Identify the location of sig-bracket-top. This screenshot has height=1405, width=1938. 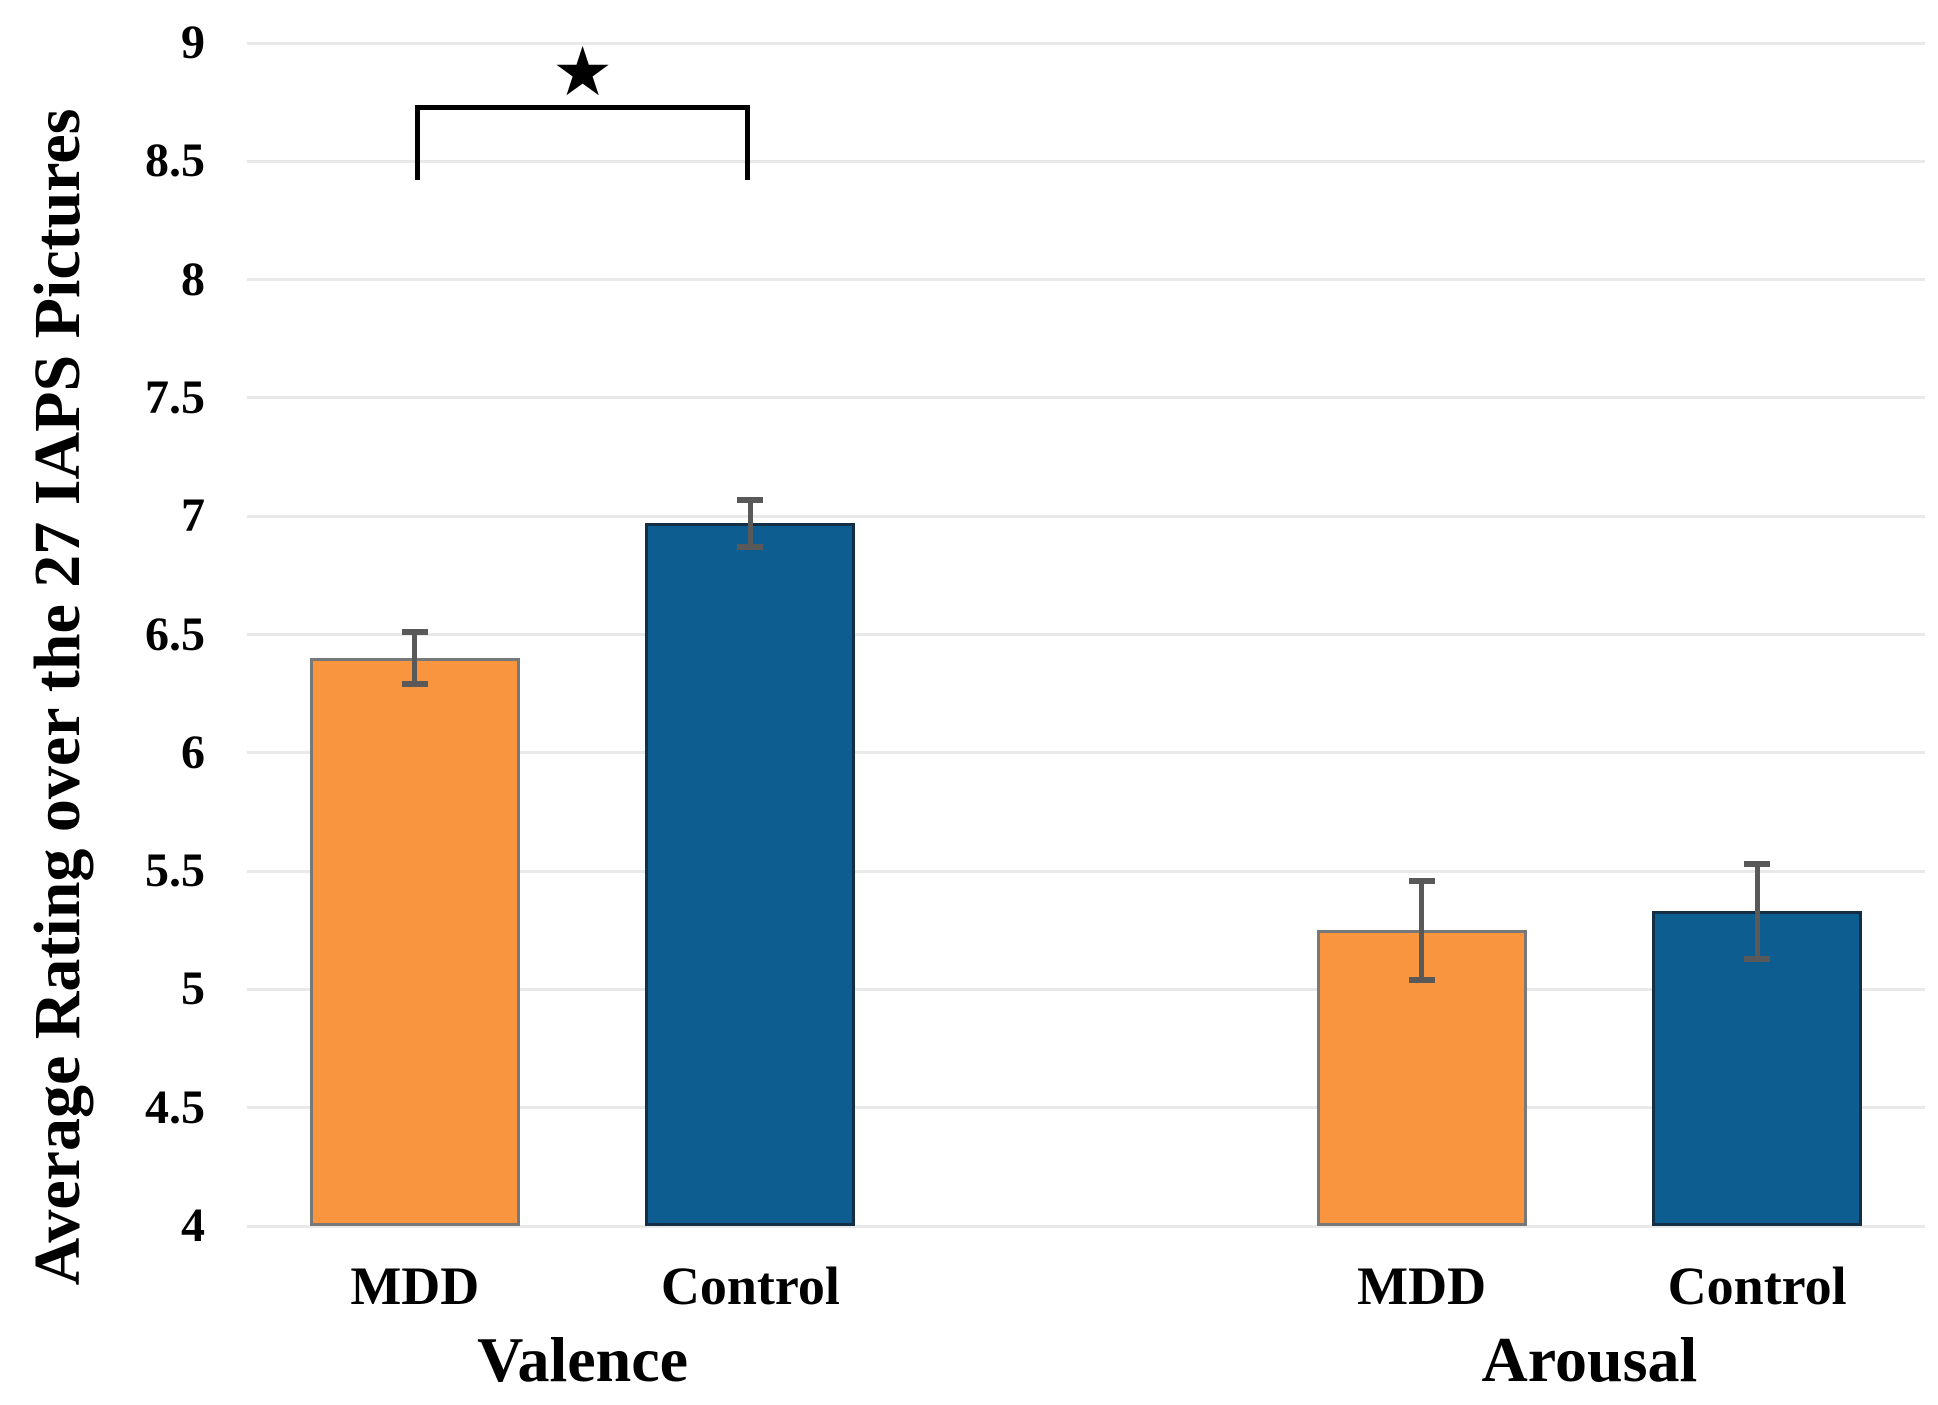
(582, 107).